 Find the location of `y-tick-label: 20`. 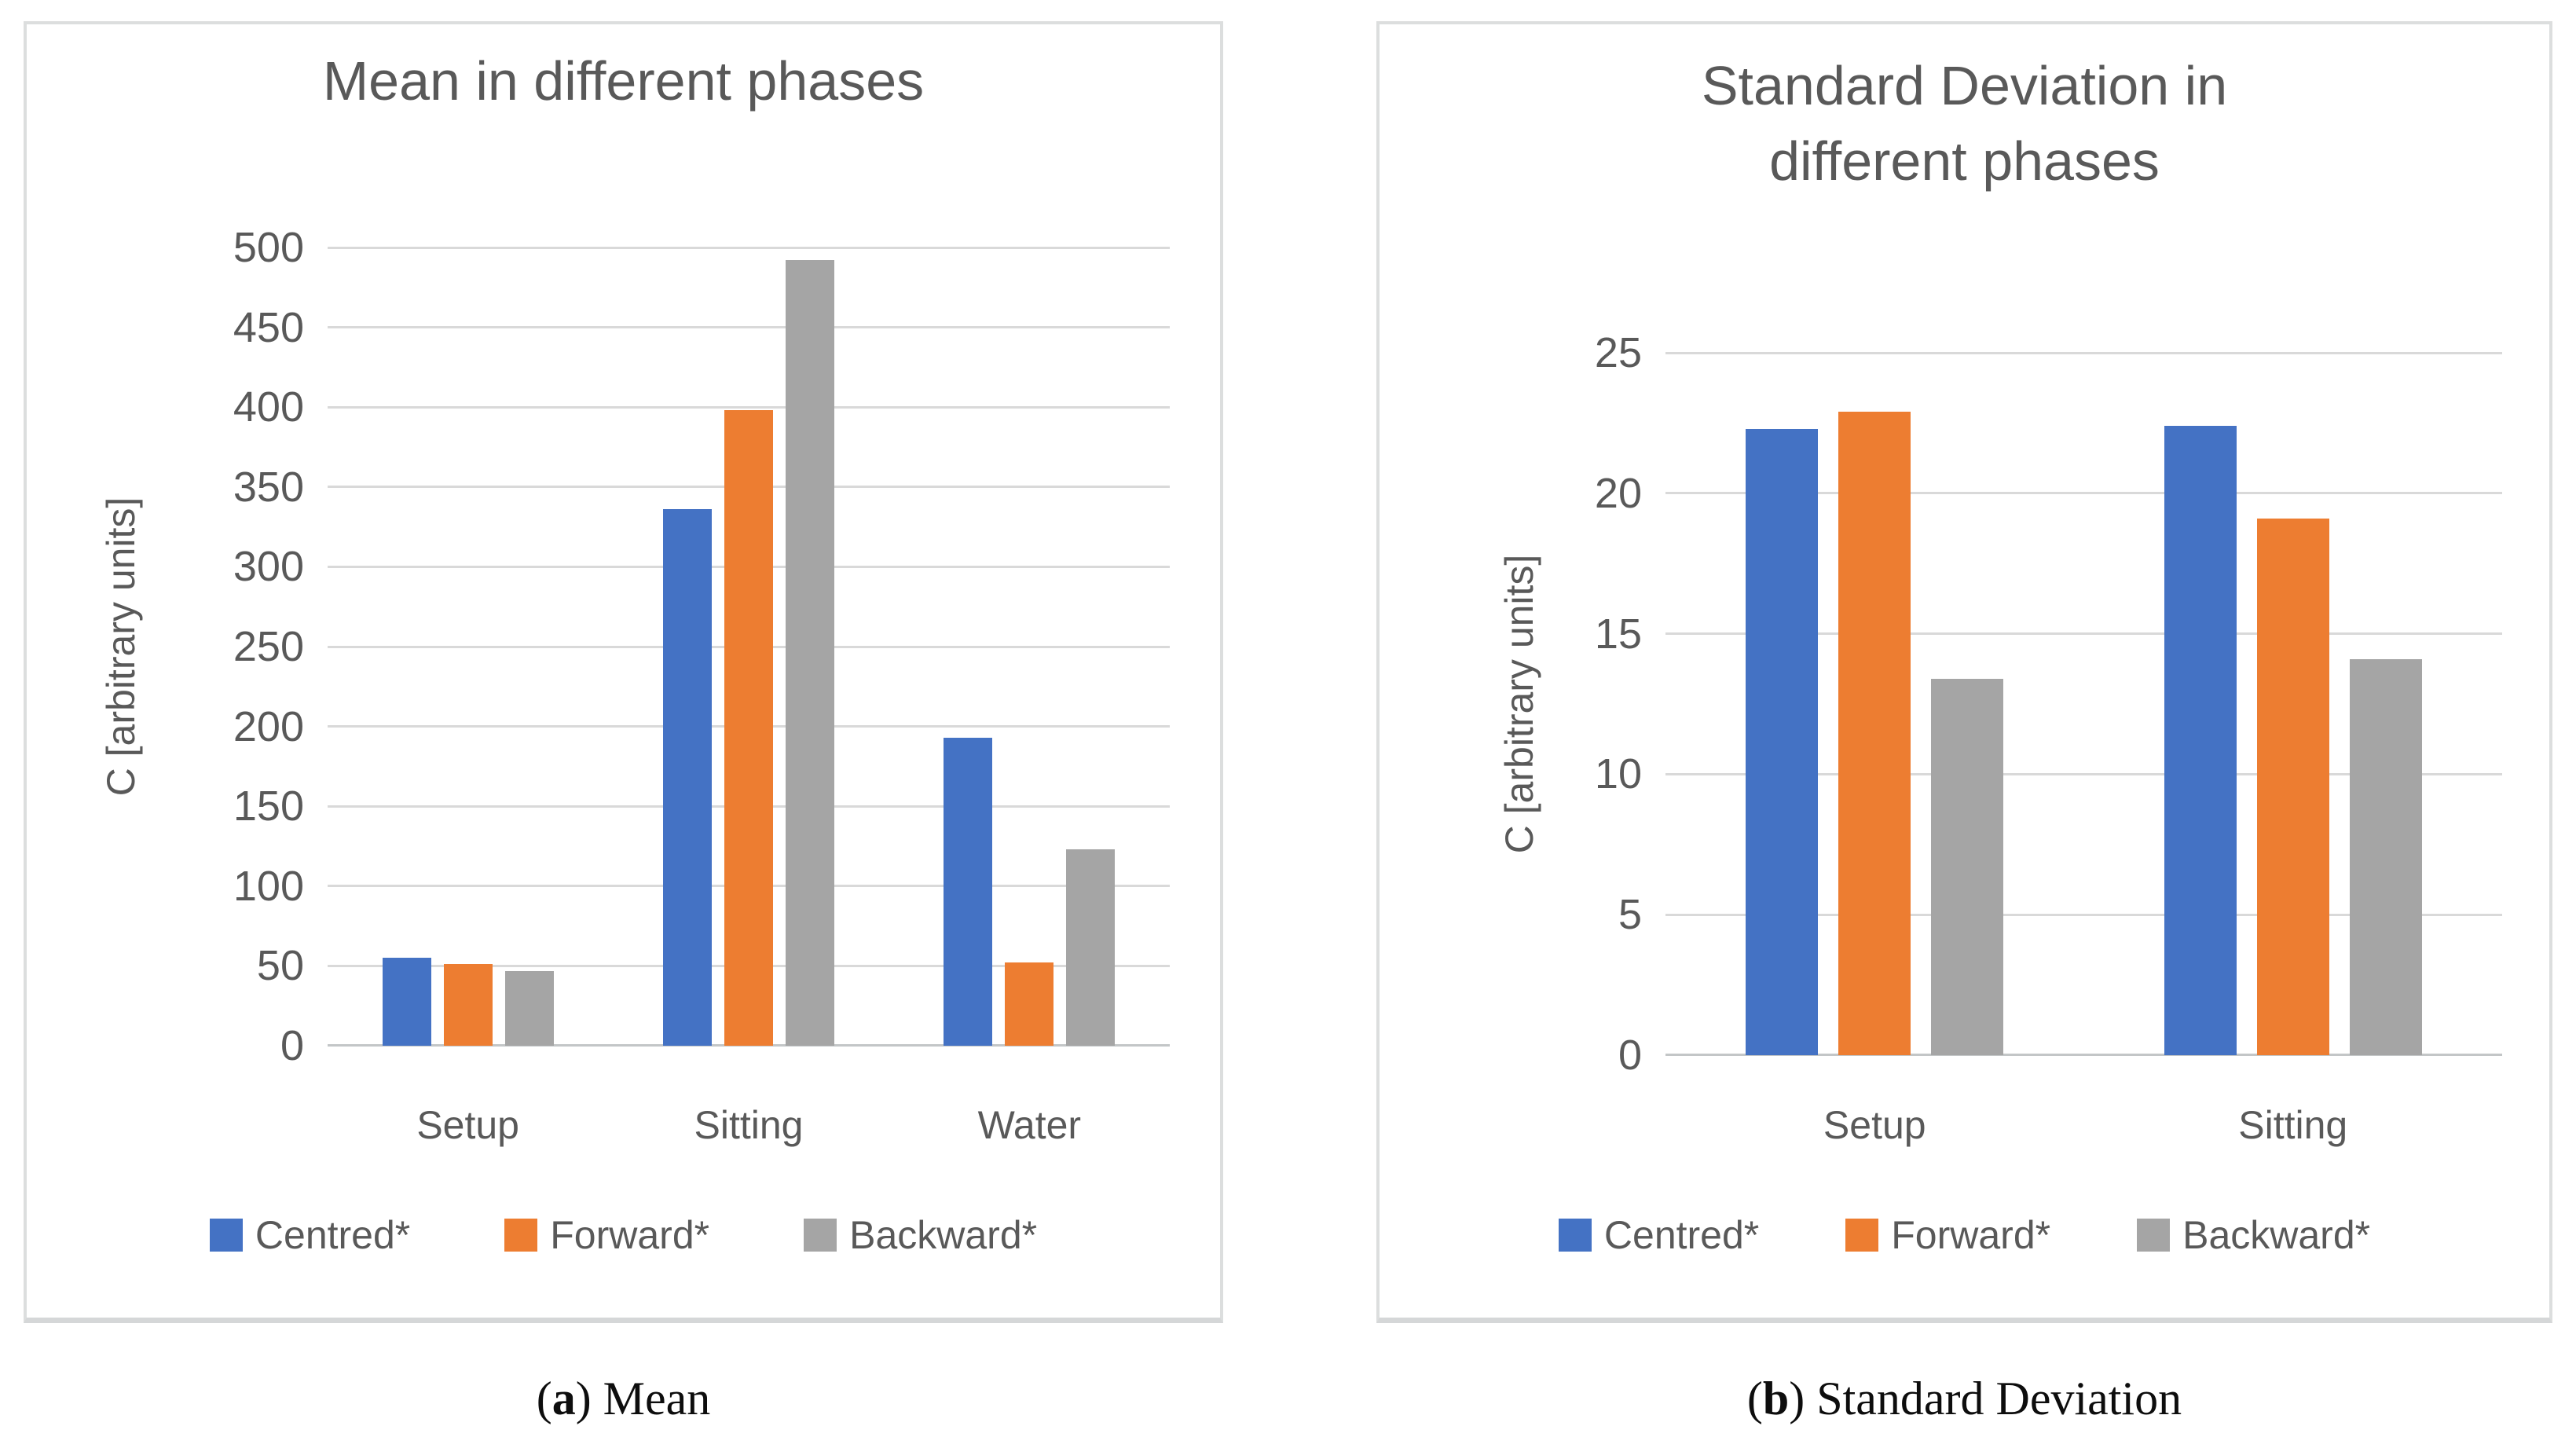

y-tick-label: 20 is located at coordinates (1618, 493).